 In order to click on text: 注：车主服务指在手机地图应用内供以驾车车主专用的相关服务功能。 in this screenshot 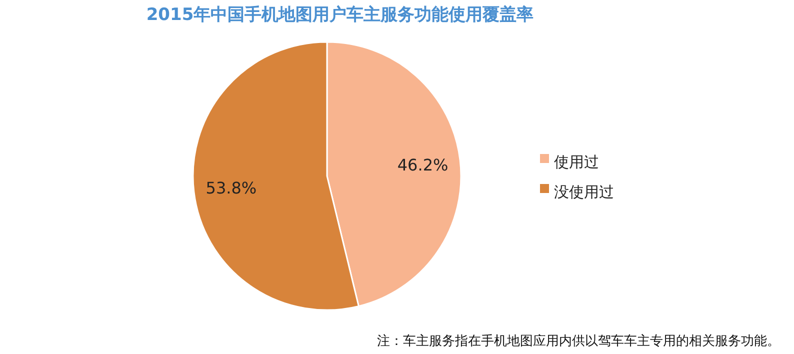, I will do `click(578, 341)`.